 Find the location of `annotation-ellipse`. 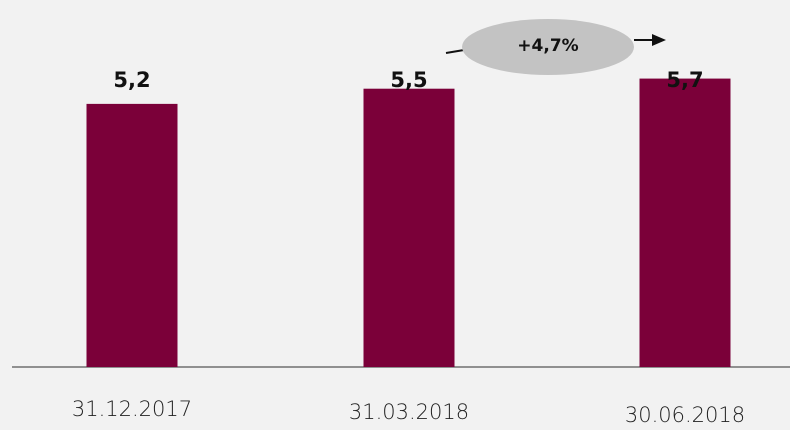

annotation-ellipse is located at coordinates (548, 47).